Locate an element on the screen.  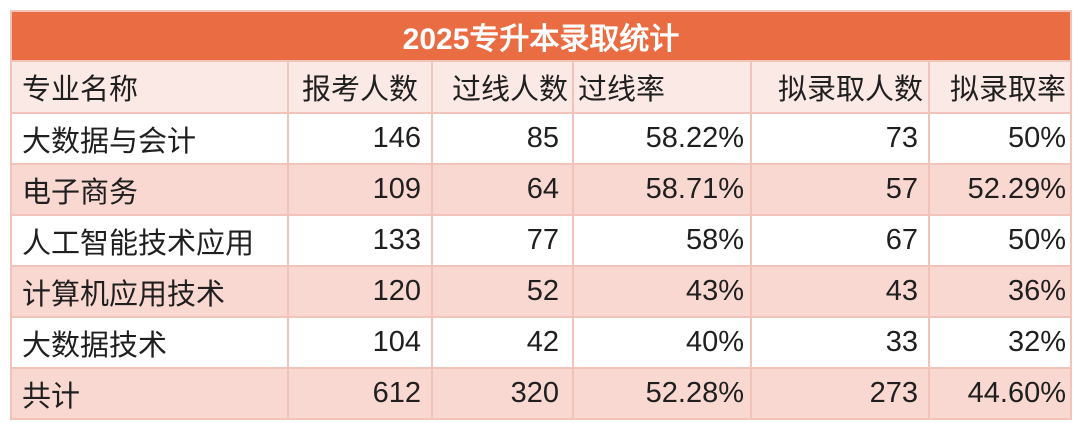
cell-admit-rate: 52.29% is located at coordinates (1000, 189).